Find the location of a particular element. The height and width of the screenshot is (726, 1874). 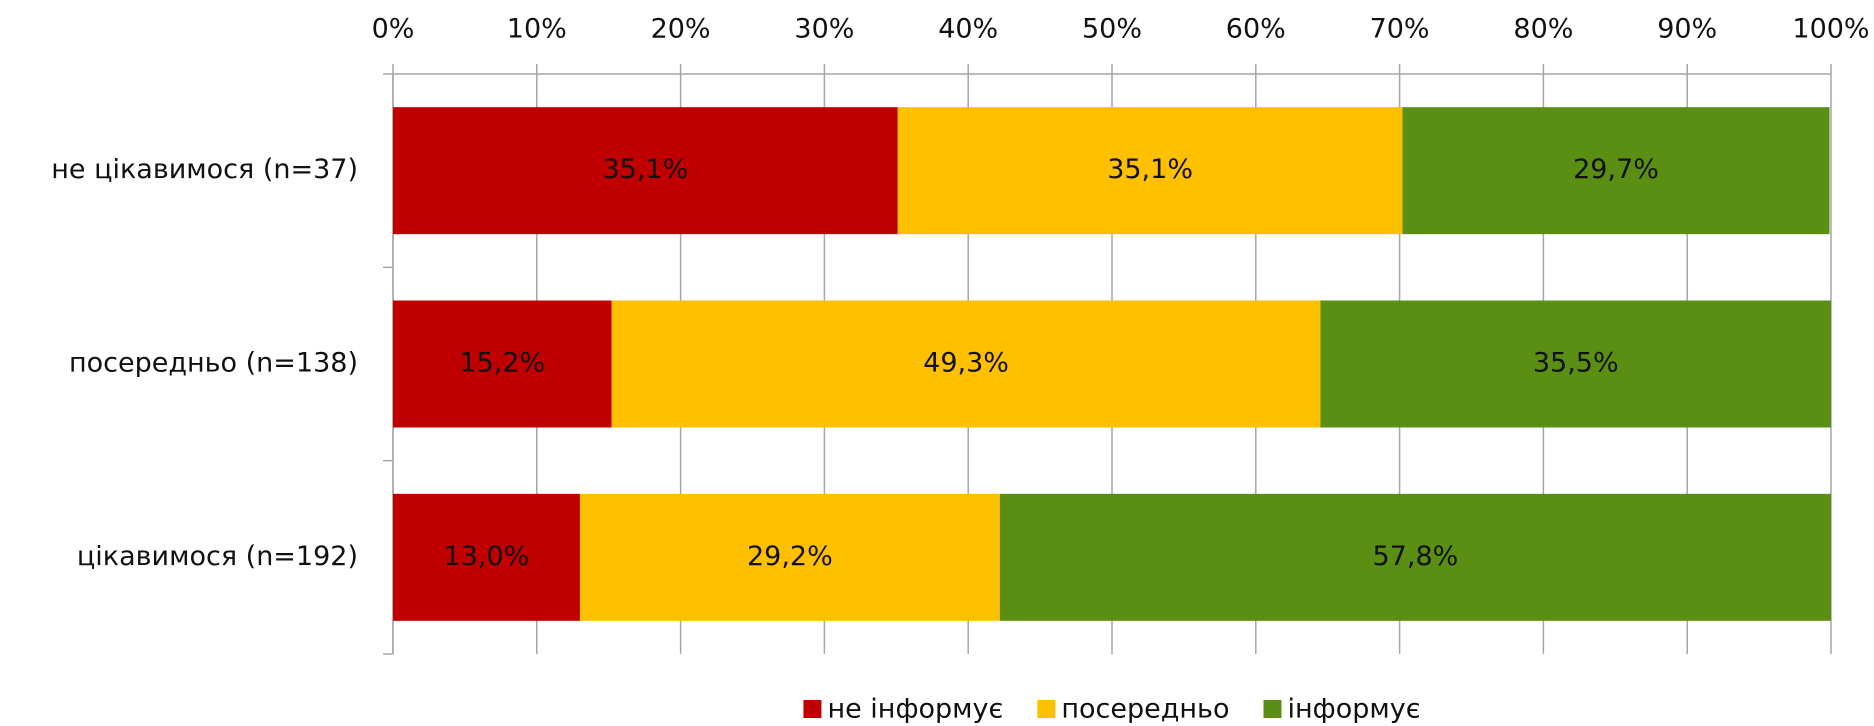

data-label: 29,7% is located at coordinates (1616, 169).